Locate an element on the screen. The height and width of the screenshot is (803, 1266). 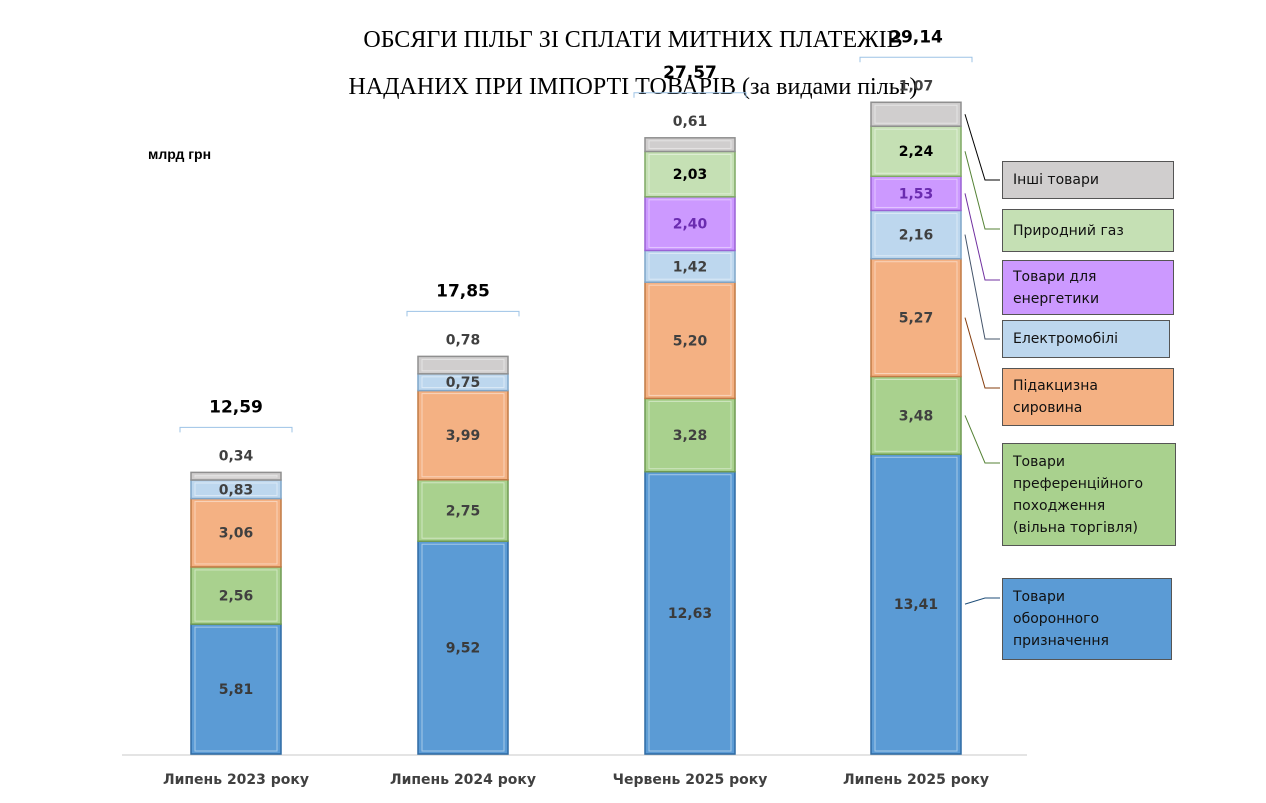
legend-item: Товари для енергетики is located at coordinates (1088, 287).